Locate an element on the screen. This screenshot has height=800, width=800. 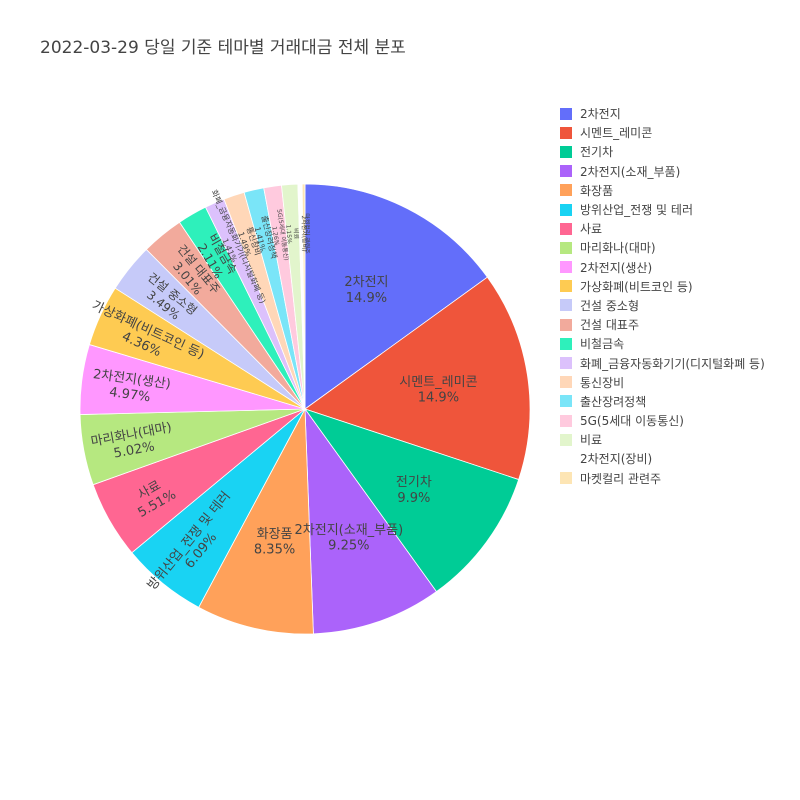
legend-item: 건설 중소형 is located at coordinates (662, 305).